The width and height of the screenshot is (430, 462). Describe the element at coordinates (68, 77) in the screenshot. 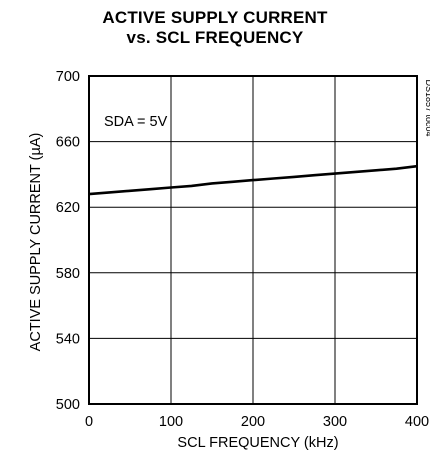

I see `y-tick-label-5: 700` at that location.